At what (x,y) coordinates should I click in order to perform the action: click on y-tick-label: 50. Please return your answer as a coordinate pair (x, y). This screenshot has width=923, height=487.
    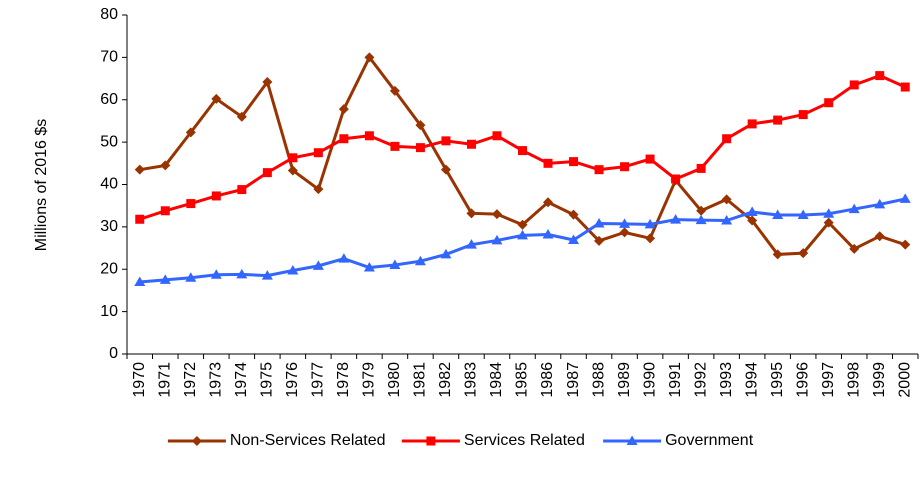
    Looking at the image, I should click on (109, 141).